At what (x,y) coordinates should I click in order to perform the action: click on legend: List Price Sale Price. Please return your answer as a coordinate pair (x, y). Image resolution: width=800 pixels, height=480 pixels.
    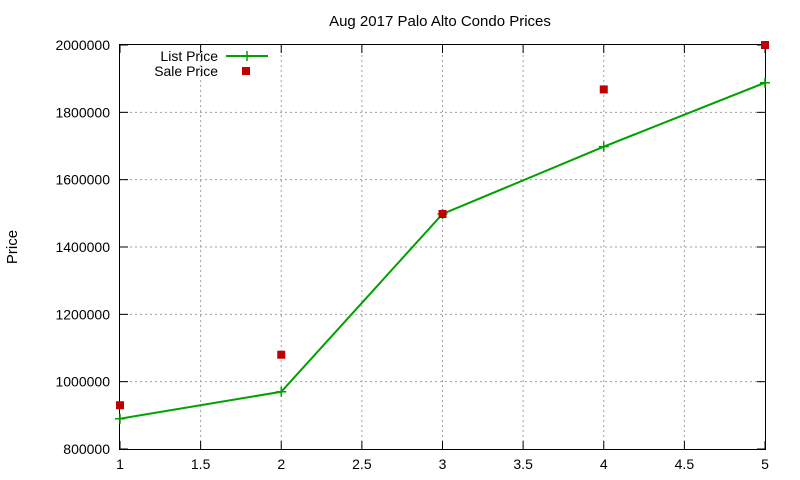
    Looking at the image, I should click on (211, 63).